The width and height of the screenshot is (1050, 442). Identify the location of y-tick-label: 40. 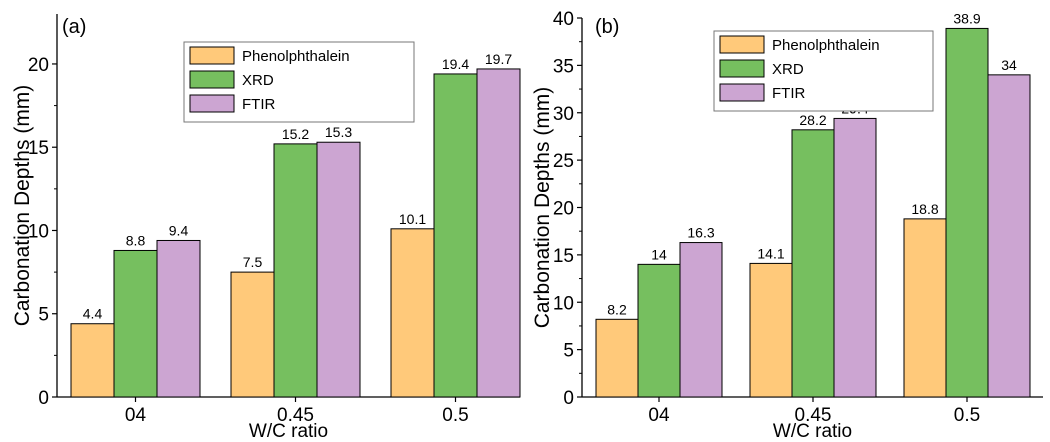
(563, 19).